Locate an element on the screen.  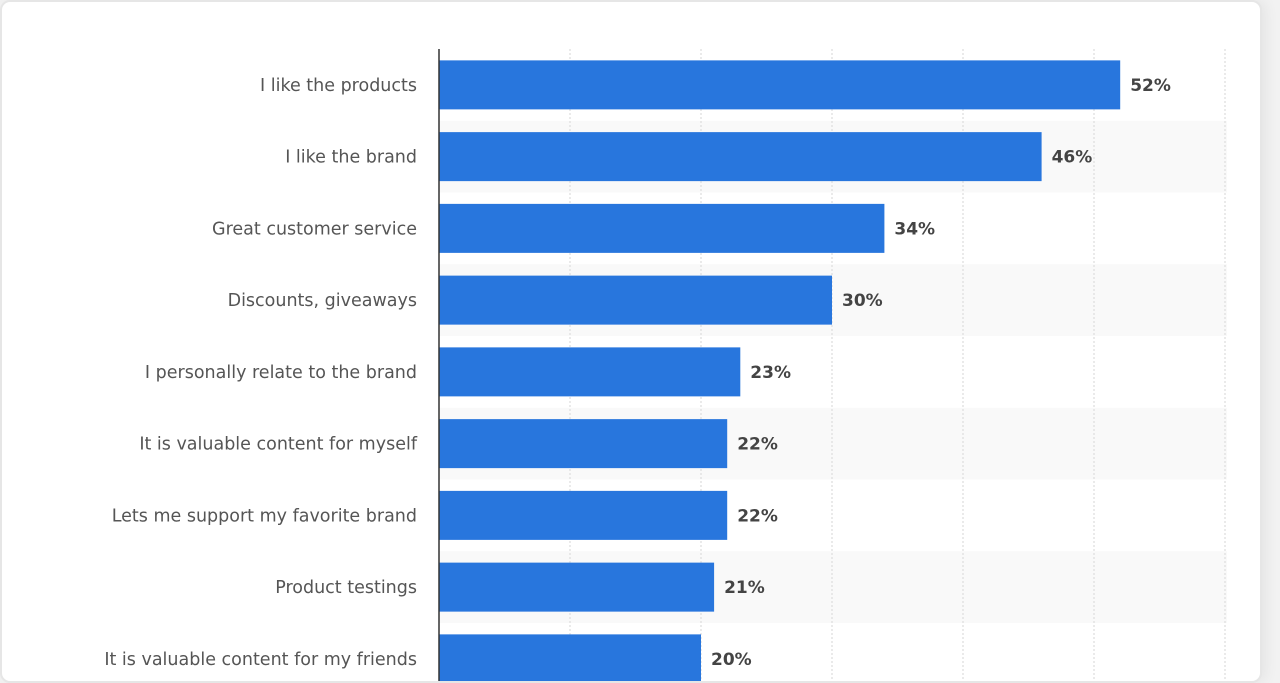
data-label: 34% is located at coordinates (914, 229).